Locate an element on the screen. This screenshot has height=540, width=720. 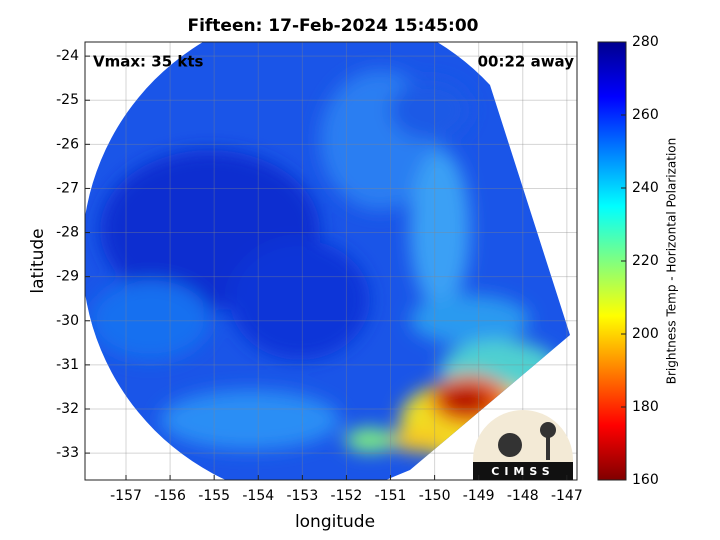
logo-text: CIMSS is located at coordinates (522, 471).